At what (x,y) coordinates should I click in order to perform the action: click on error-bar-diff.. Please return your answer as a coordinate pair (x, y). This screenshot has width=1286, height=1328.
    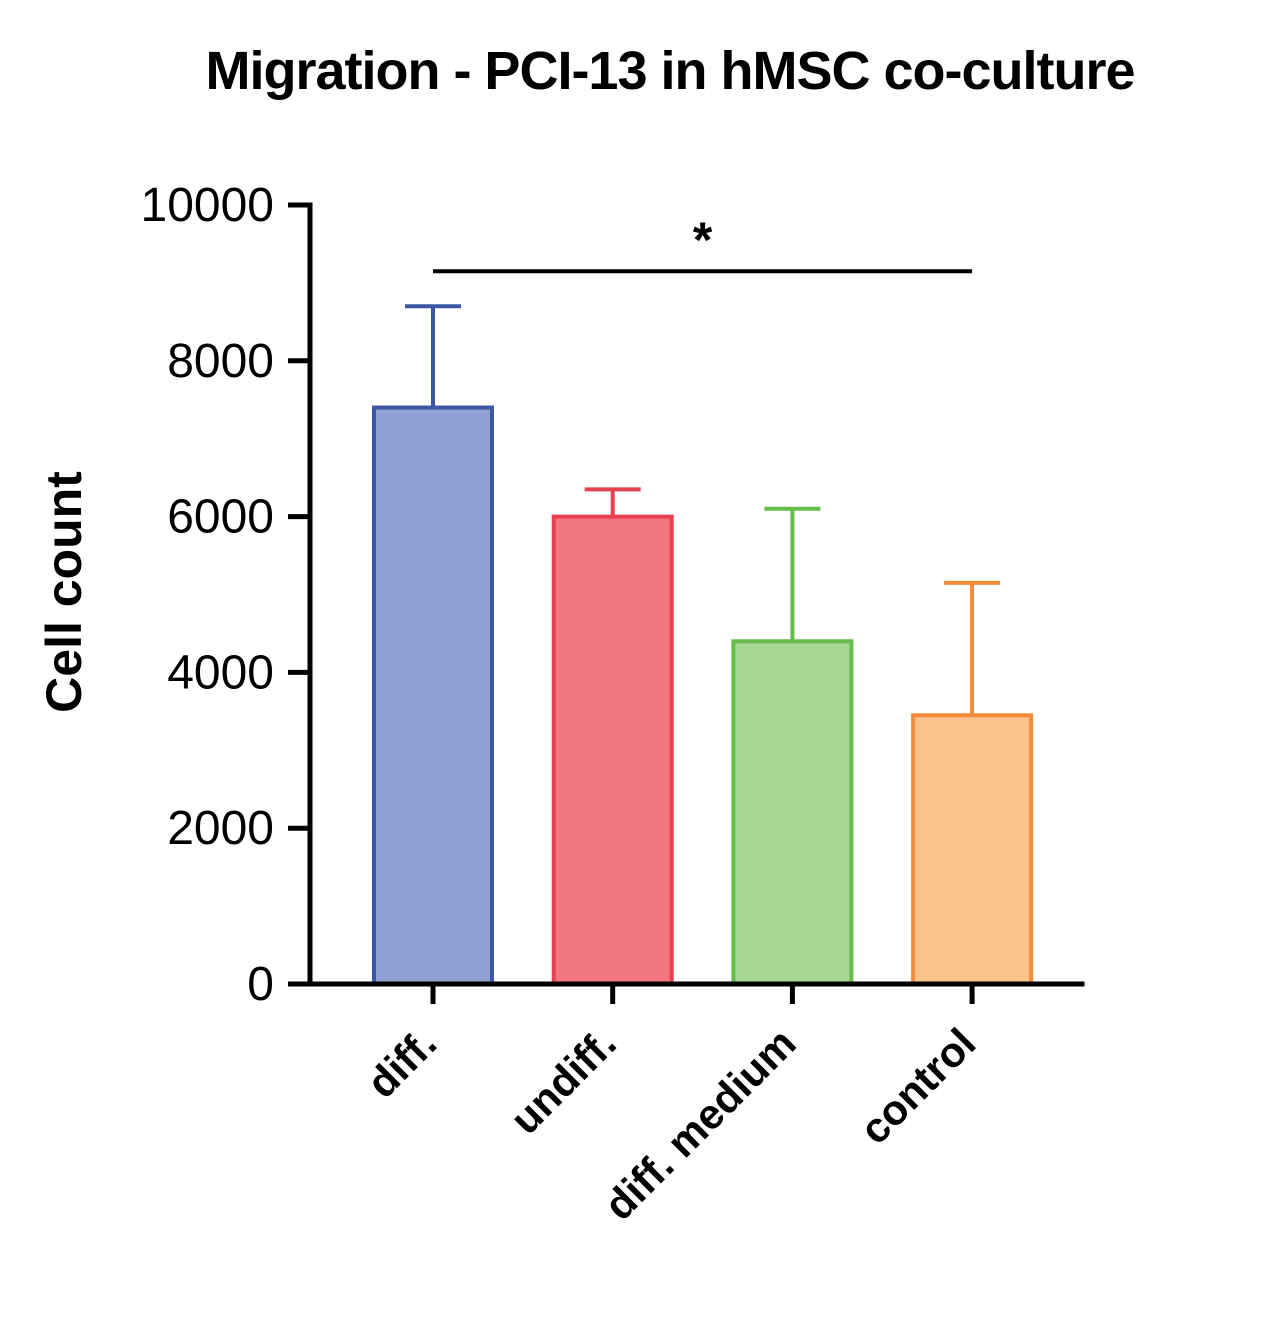
    Looking at the image, I should click on (433, 356).